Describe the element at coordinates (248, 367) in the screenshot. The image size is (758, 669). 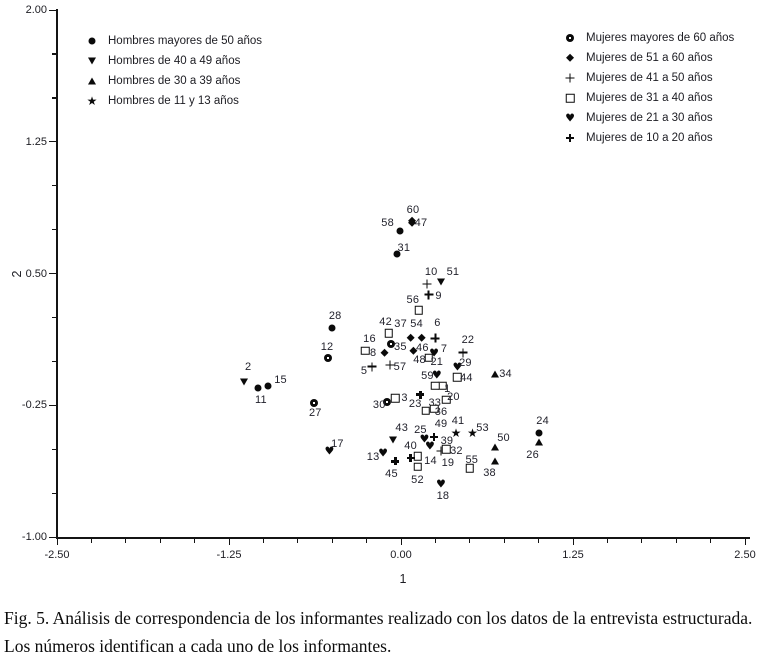
I see `data-point-label-2: 2` at that location.